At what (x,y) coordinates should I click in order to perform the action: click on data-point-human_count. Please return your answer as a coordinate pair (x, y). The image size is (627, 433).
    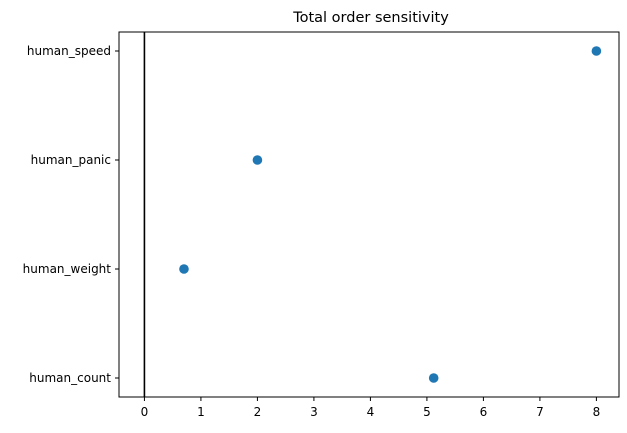
    Looking at the image, I should click on (433, 378).